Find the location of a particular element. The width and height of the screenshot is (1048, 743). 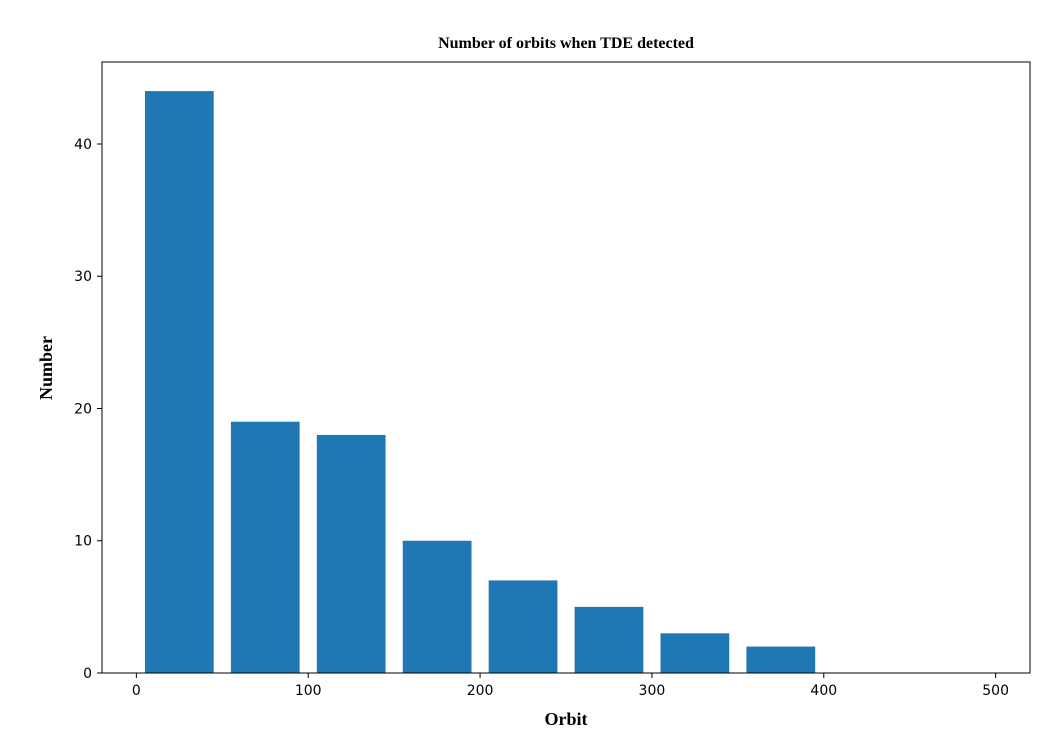

y-tick-label: 20 is located at coordinates (83, 409).